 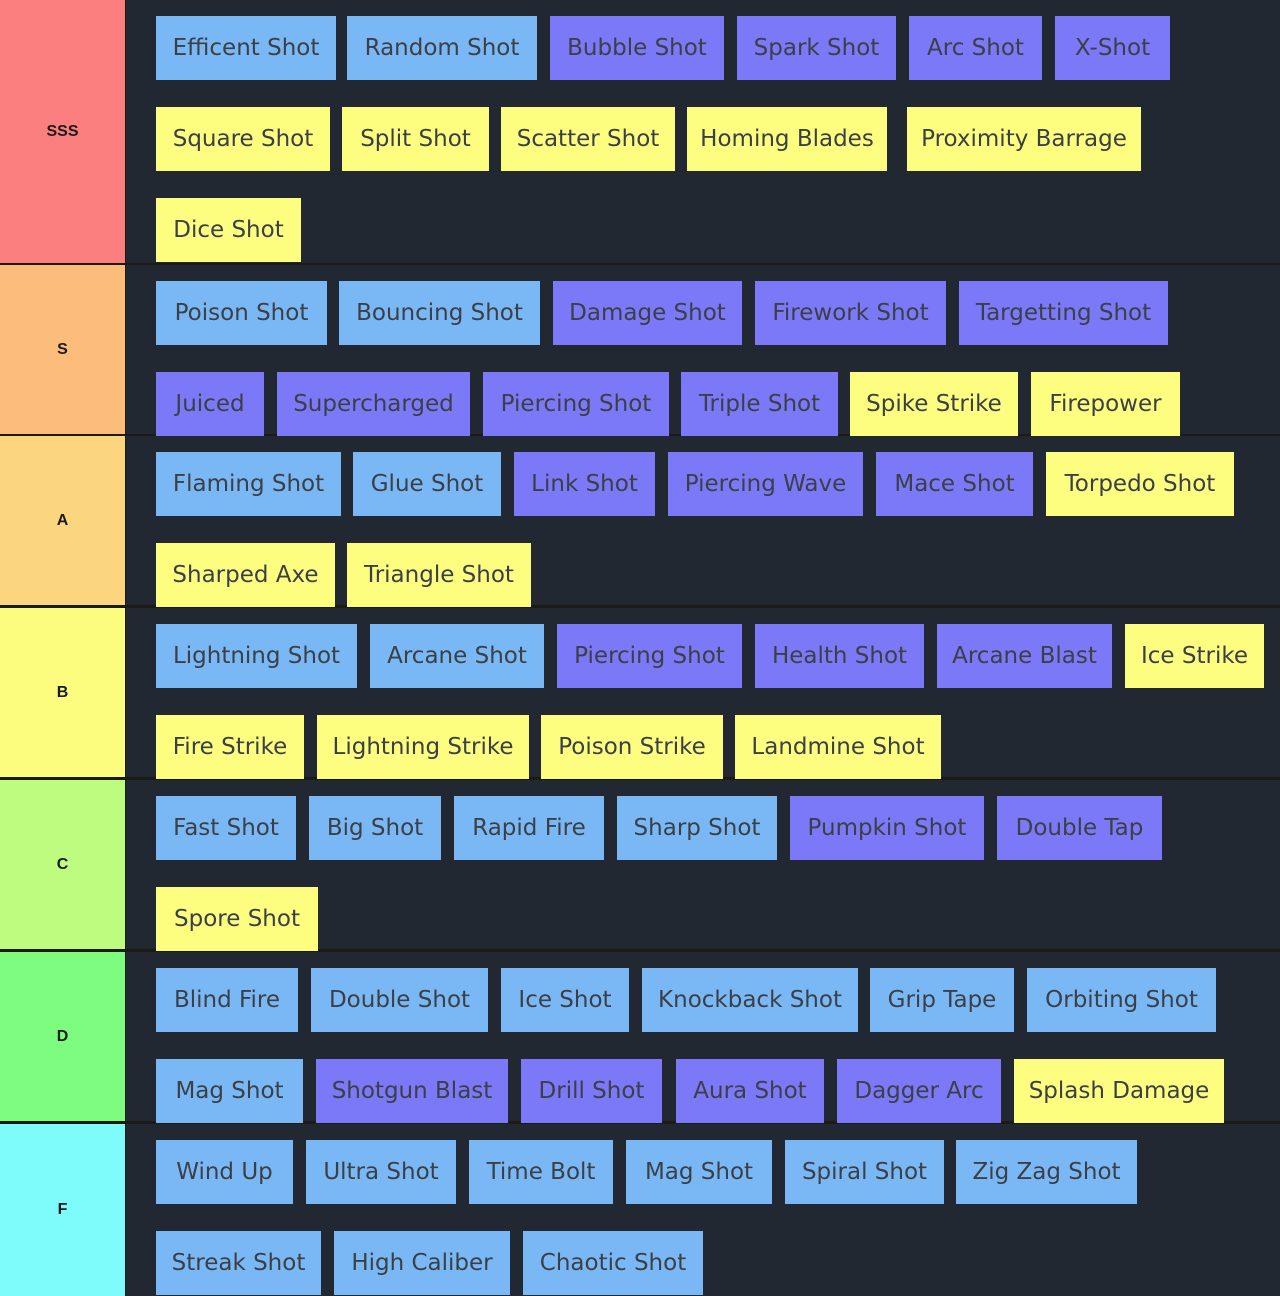 What do you see at coordinates (647, 313) in the screenshot?
I see `tier-item: Damage Shot` at bounding box center [647, 313].